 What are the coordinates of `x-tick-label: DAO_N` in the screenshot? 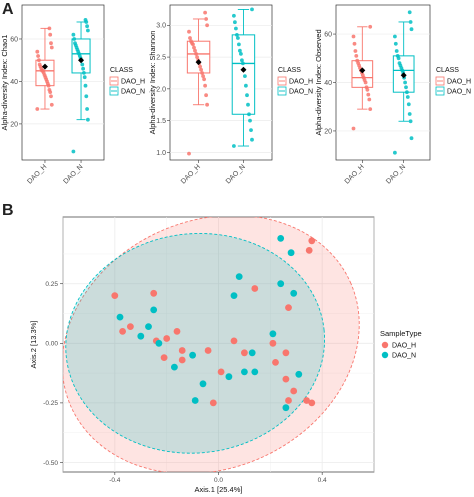 It's located at (73, 174).